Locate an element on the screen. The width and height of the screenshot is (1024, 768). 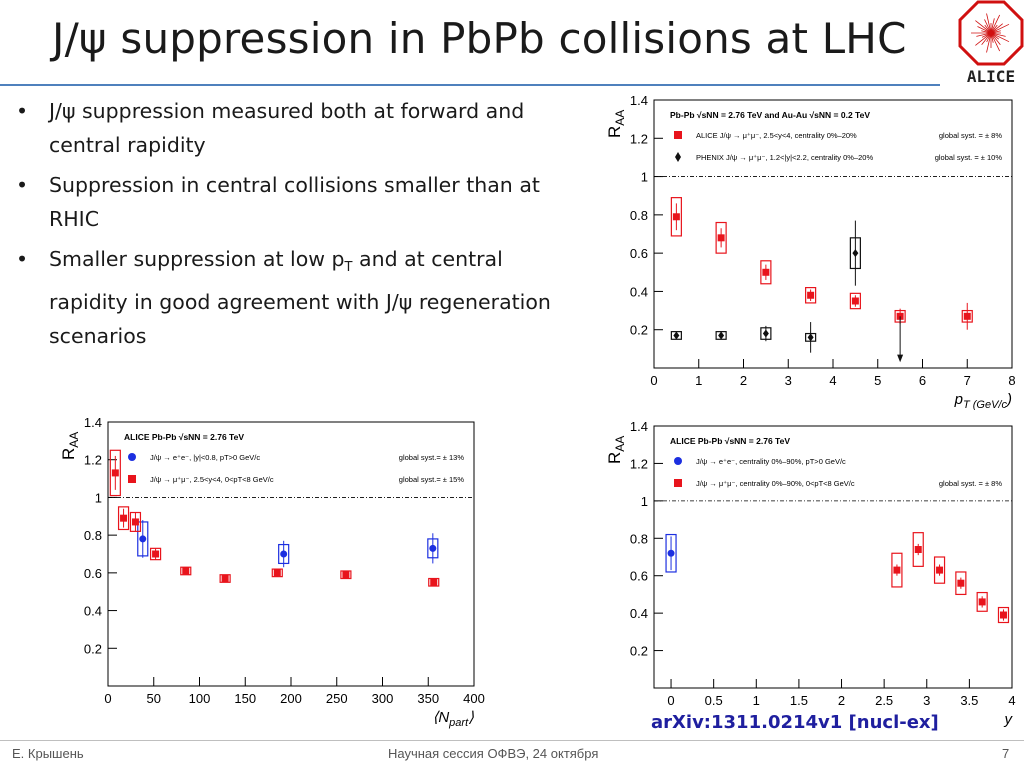
x-tick-label: 300 is located at coordinates (383, 698).